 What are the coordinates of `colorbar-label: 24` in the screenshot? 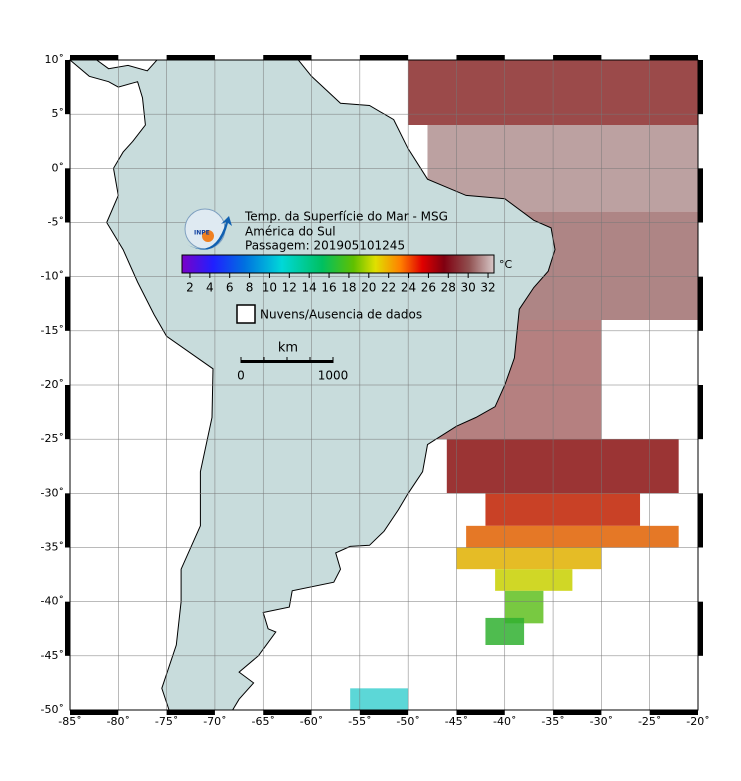 It's located at (408, 288).